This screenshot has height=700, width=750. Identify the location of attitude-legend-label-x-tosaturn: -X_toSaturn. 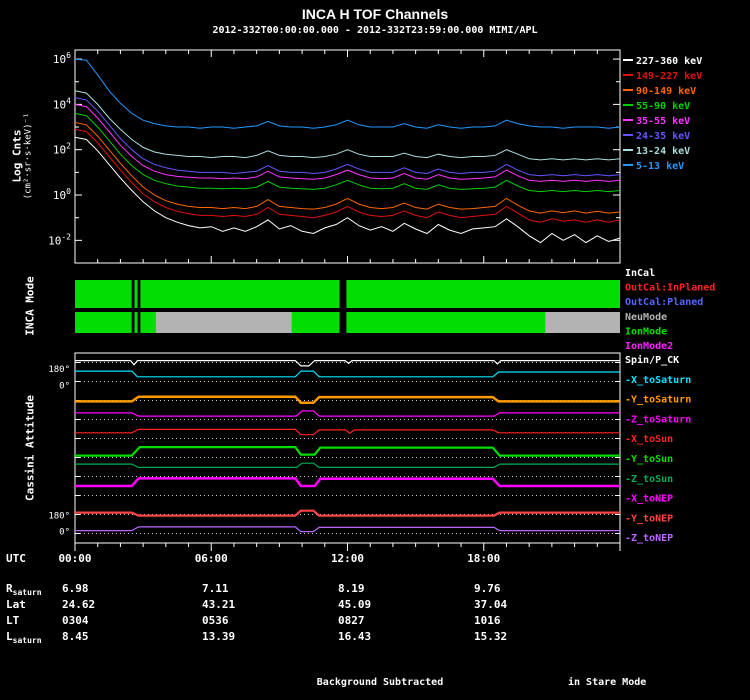
(658, 380).